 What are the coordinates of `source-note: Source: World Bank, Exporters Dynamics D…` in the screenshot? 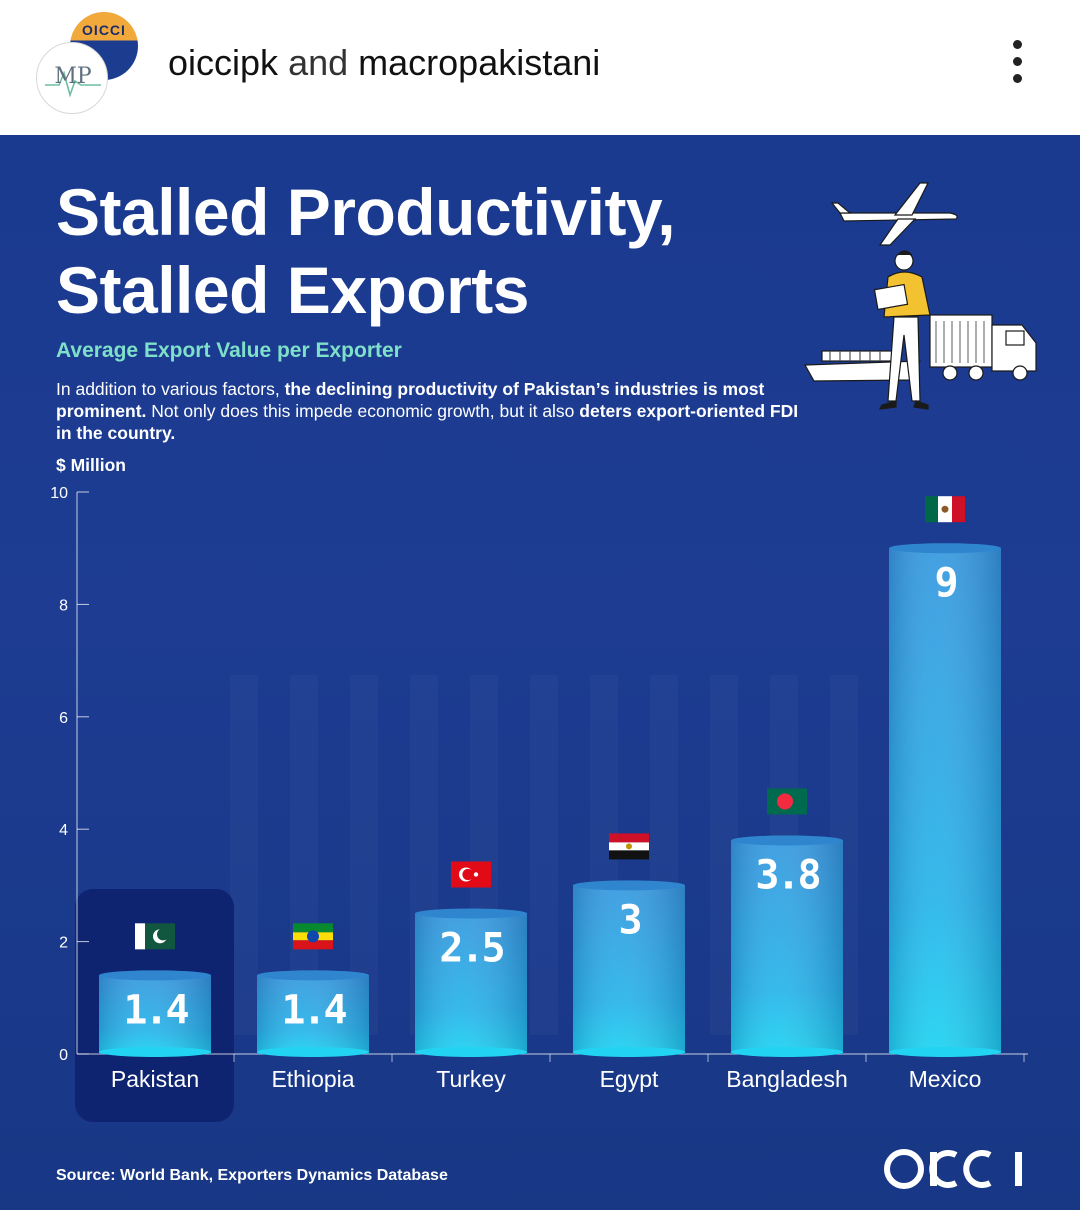 It's located at (252, 1175).